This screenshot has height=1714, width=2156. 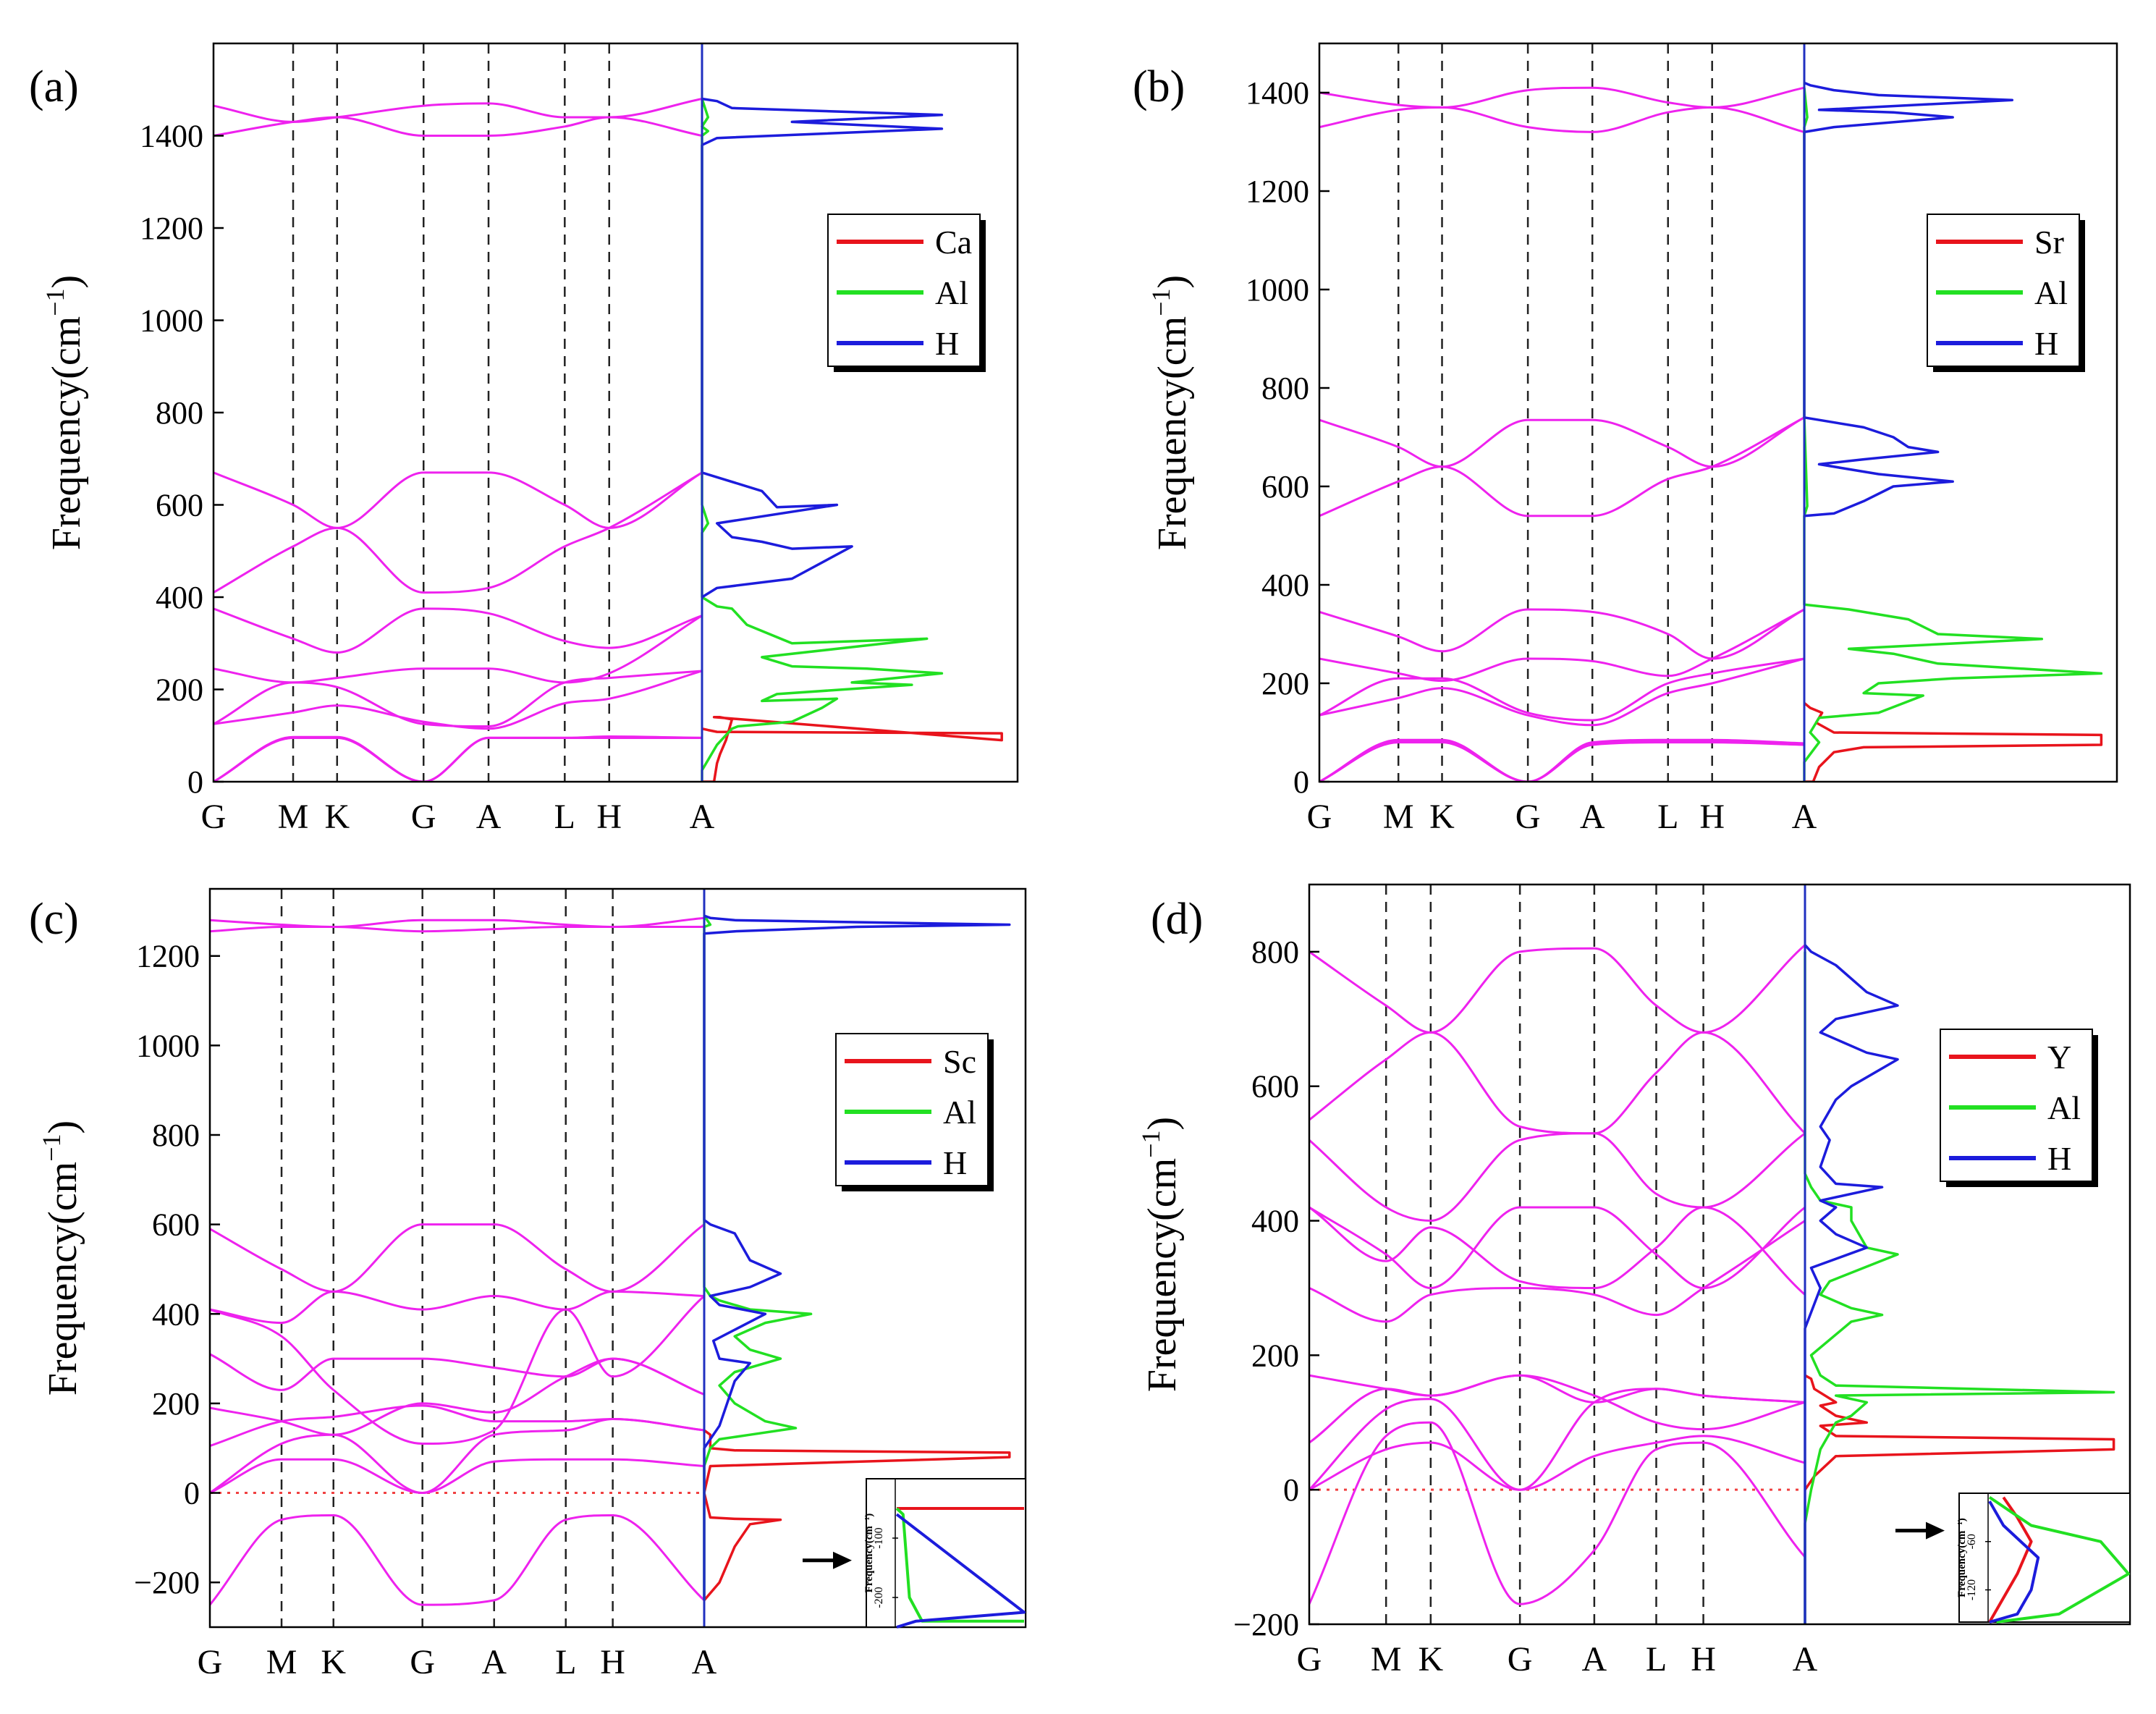 I want to click on legend: Ca Al H, so click(x=906, y=293).